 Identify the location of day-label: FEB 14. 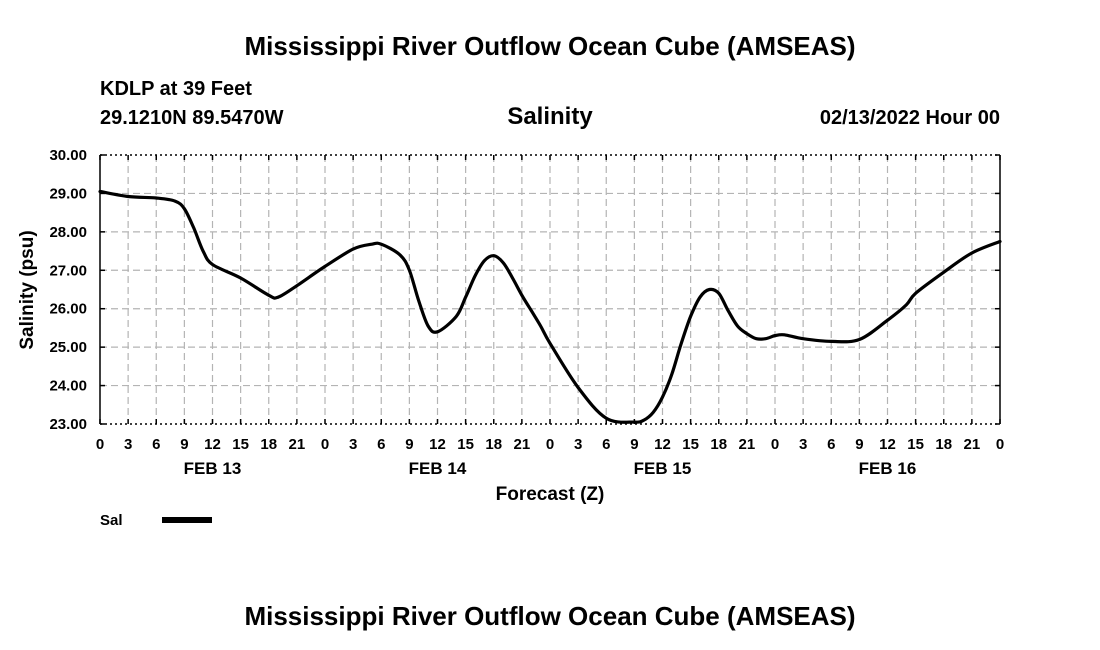
(438, 468).